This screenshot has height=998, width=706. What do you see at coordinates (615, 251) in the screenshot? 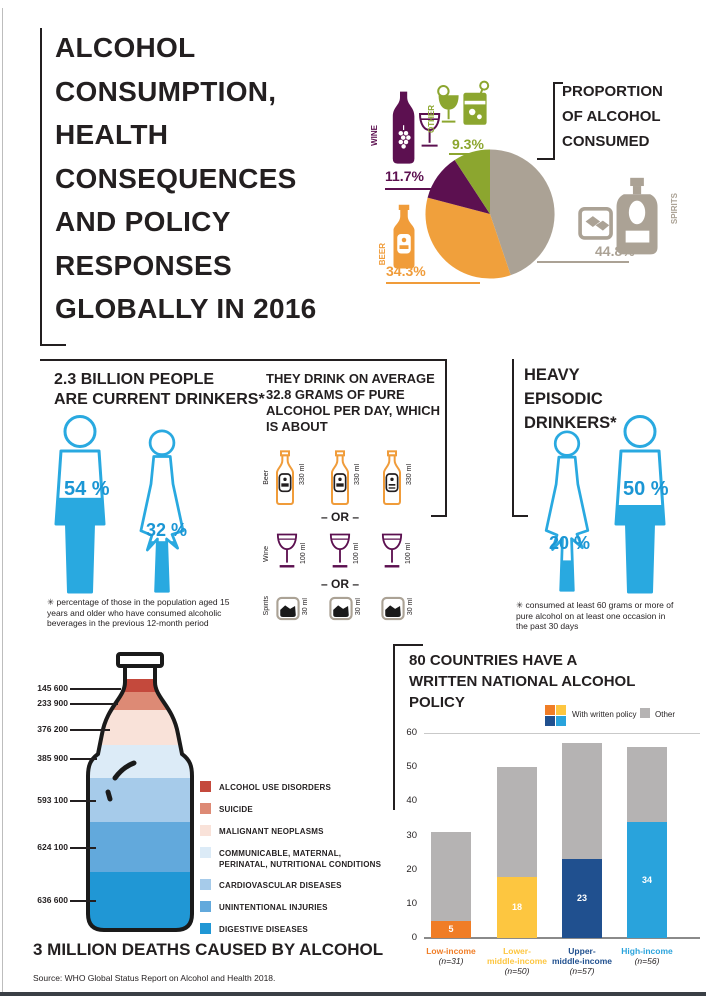
I see `spirits-pct: 44.8%` at bounding box center [615, 251].